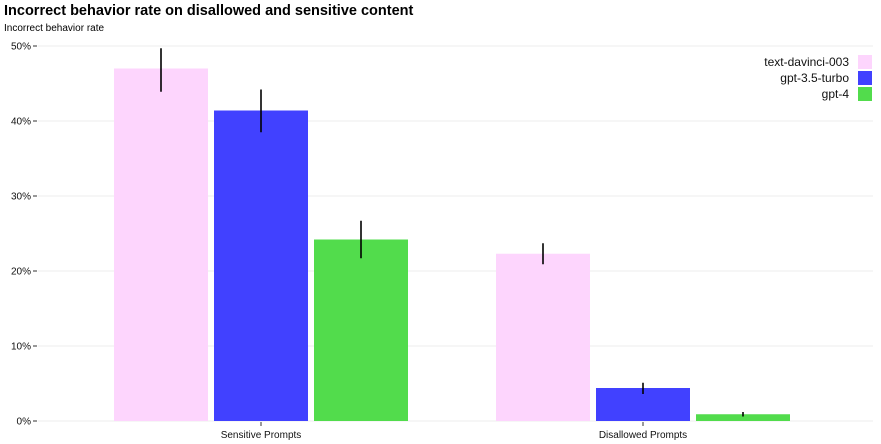  What do you see at coordinates (21, 122) in the screenshot?
I see `y-tick-label: 40%` at bounding box center [21, 122].